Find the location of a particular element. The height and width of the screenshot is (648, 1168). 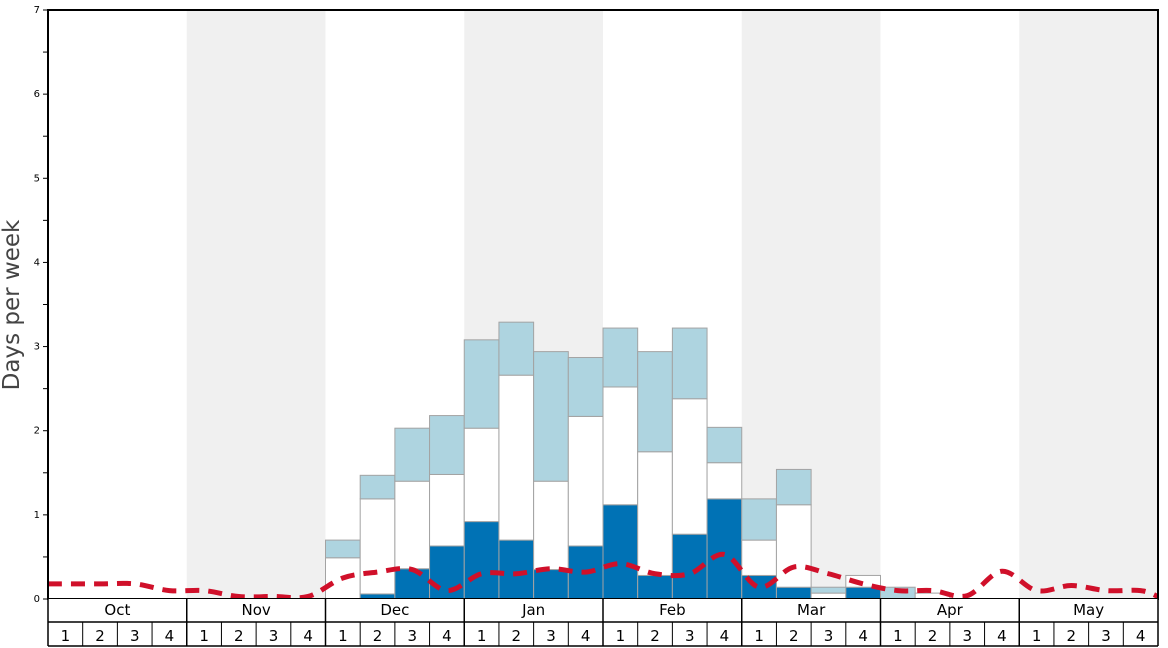

y-tick-label: 3 is located at coordinates (37, 347).